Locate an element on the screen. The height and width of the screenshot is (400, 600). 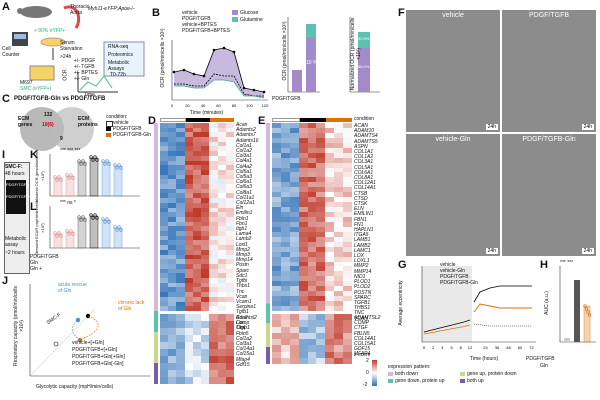
condition-1: +/- TGFB is located at coordinates (84, 67).